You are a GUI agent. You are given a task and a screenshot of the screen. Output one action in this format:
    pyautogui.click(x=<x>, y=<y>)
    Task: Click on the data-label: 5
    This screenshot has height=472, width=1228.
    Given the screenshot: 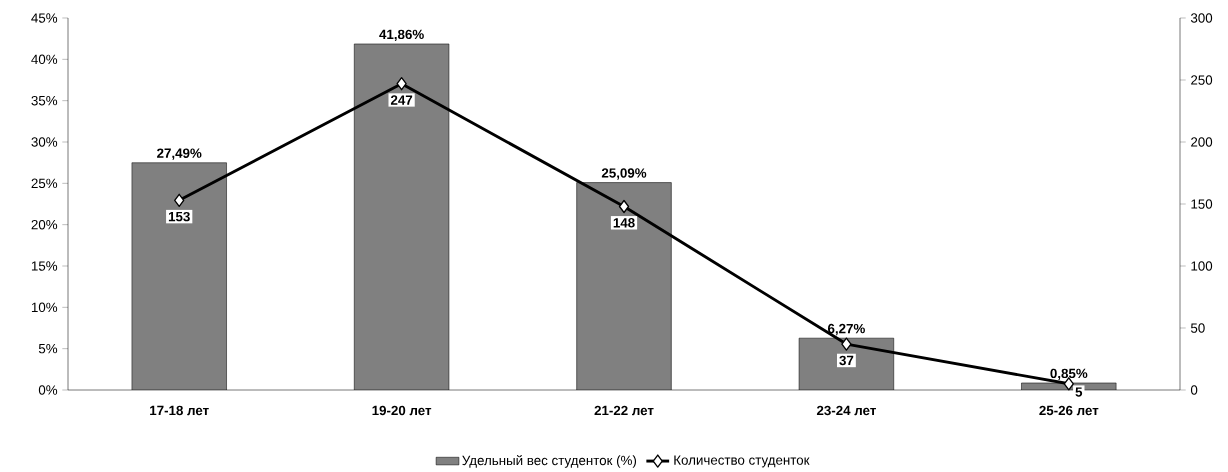 What is the action you would take?
    pyautogui.click(x=1079, y=392)
    